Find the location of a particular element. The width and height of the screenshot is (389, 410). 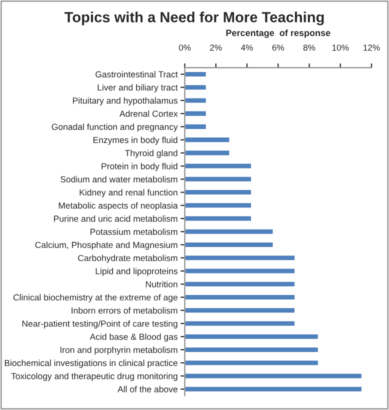

y-tick-label: Clinical biochemistry at the extreme of age is located at coordinates (95, 298).